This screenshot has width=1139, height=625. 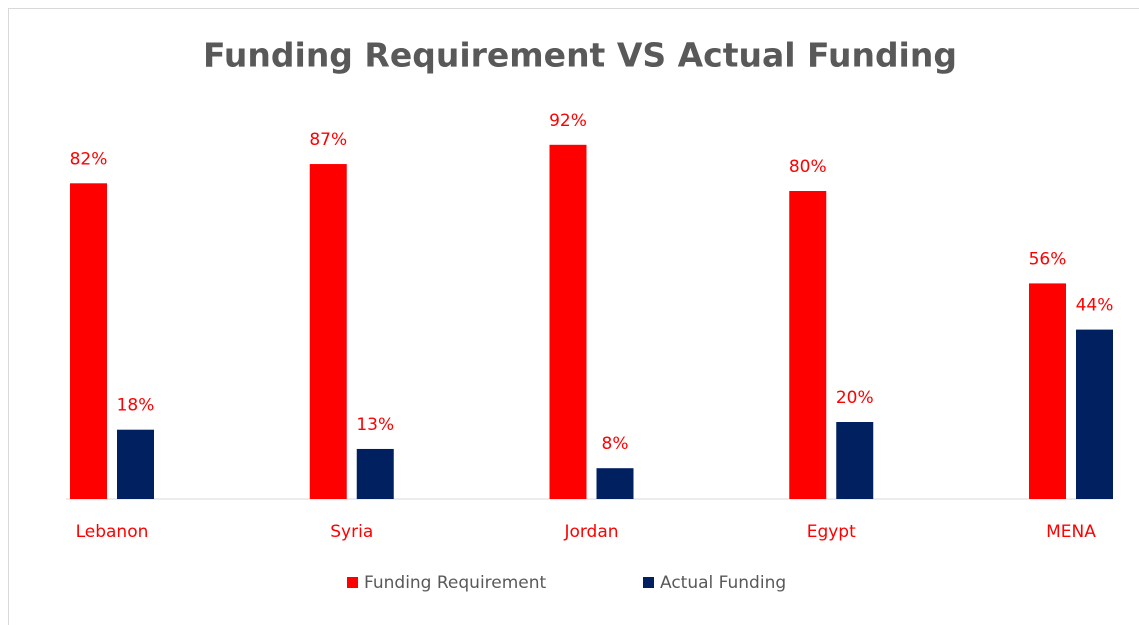 I want to click on x-tick-label: Lebanon, so click(x=112, y=532).